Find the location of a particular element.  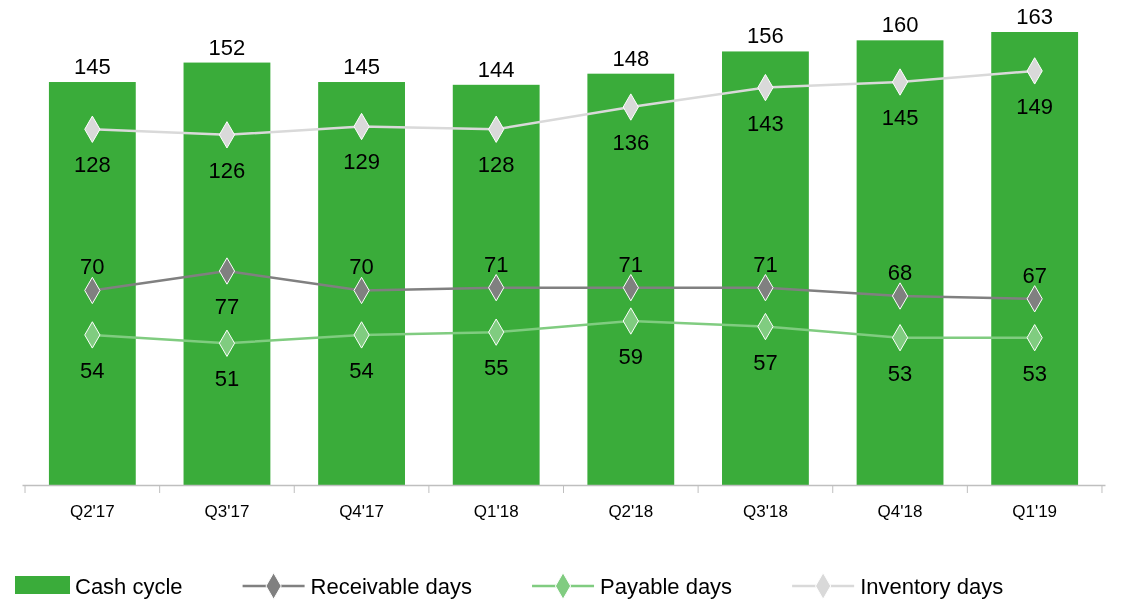

data-label: 156 is located at coordinates (765, 36).